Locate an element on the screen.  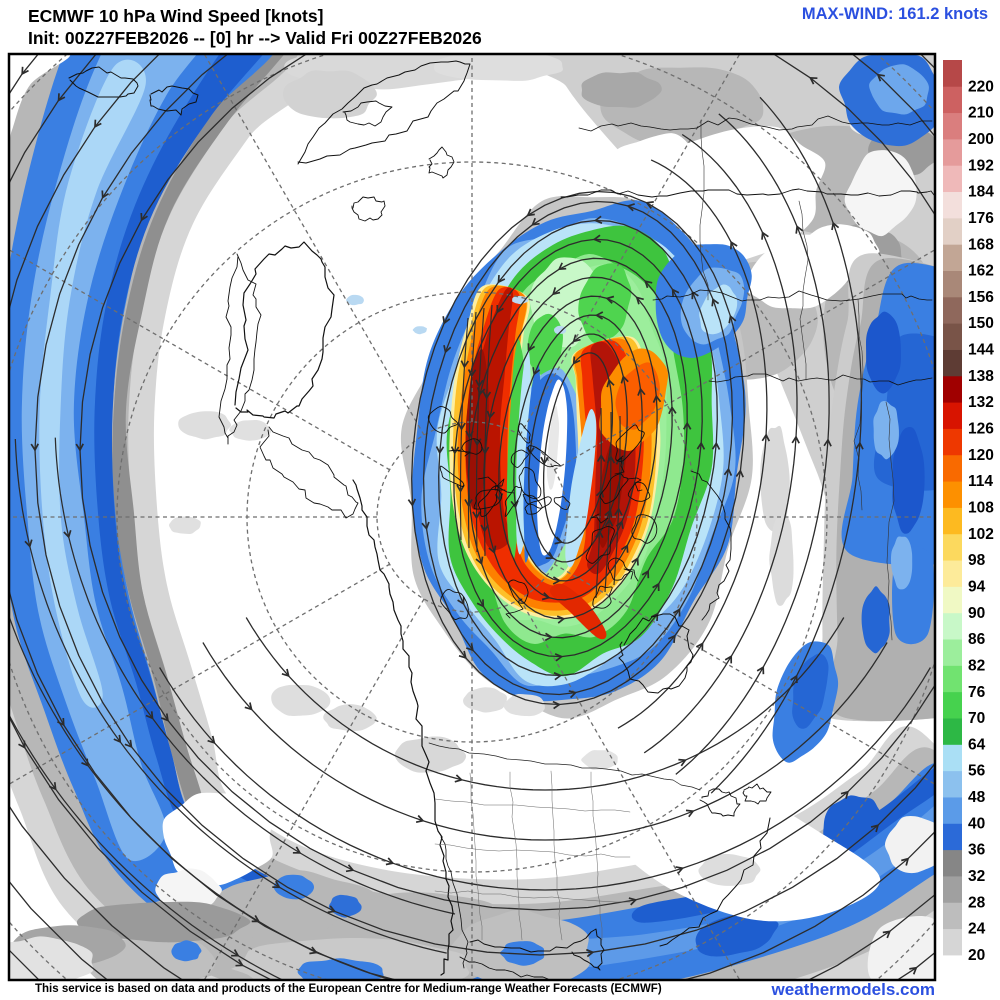
svg-text: 168 is located at coordinates (981, 244).